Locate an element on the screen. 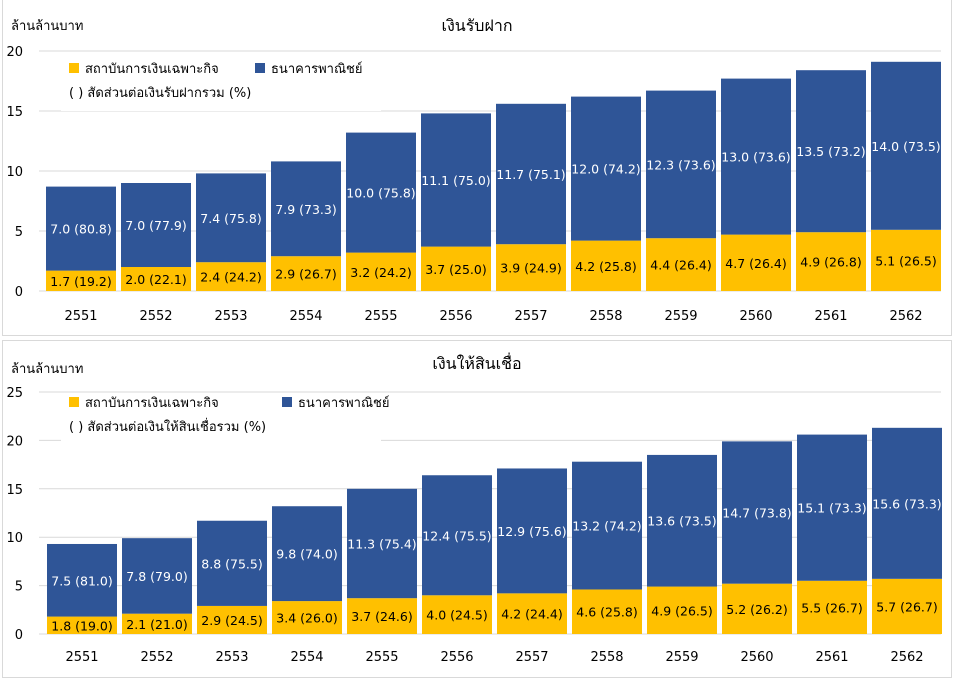 This screenshot has height=680, width=956. data-label-commercial: 7.9 (73.3) is located at coordinates (305, 209).